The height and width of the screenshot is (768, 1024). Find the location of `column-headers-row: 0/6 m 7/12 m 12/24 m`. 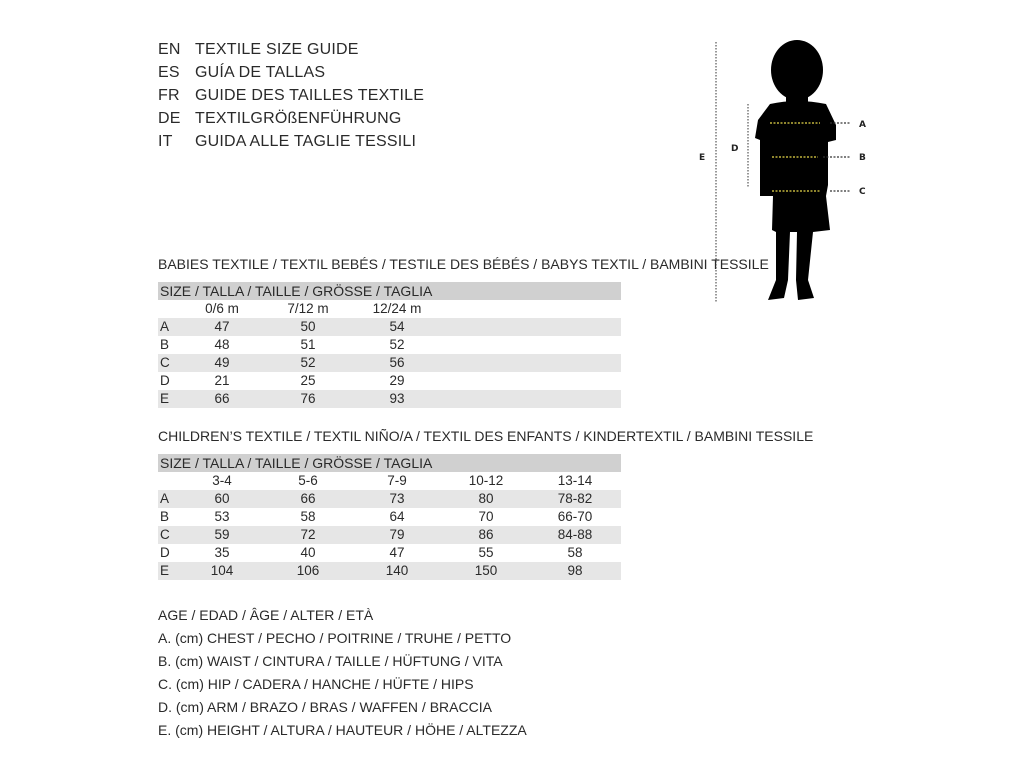

column-headers-row: 0/6 m 7/12 m 12/24 m is located at coordinates (389, 309).